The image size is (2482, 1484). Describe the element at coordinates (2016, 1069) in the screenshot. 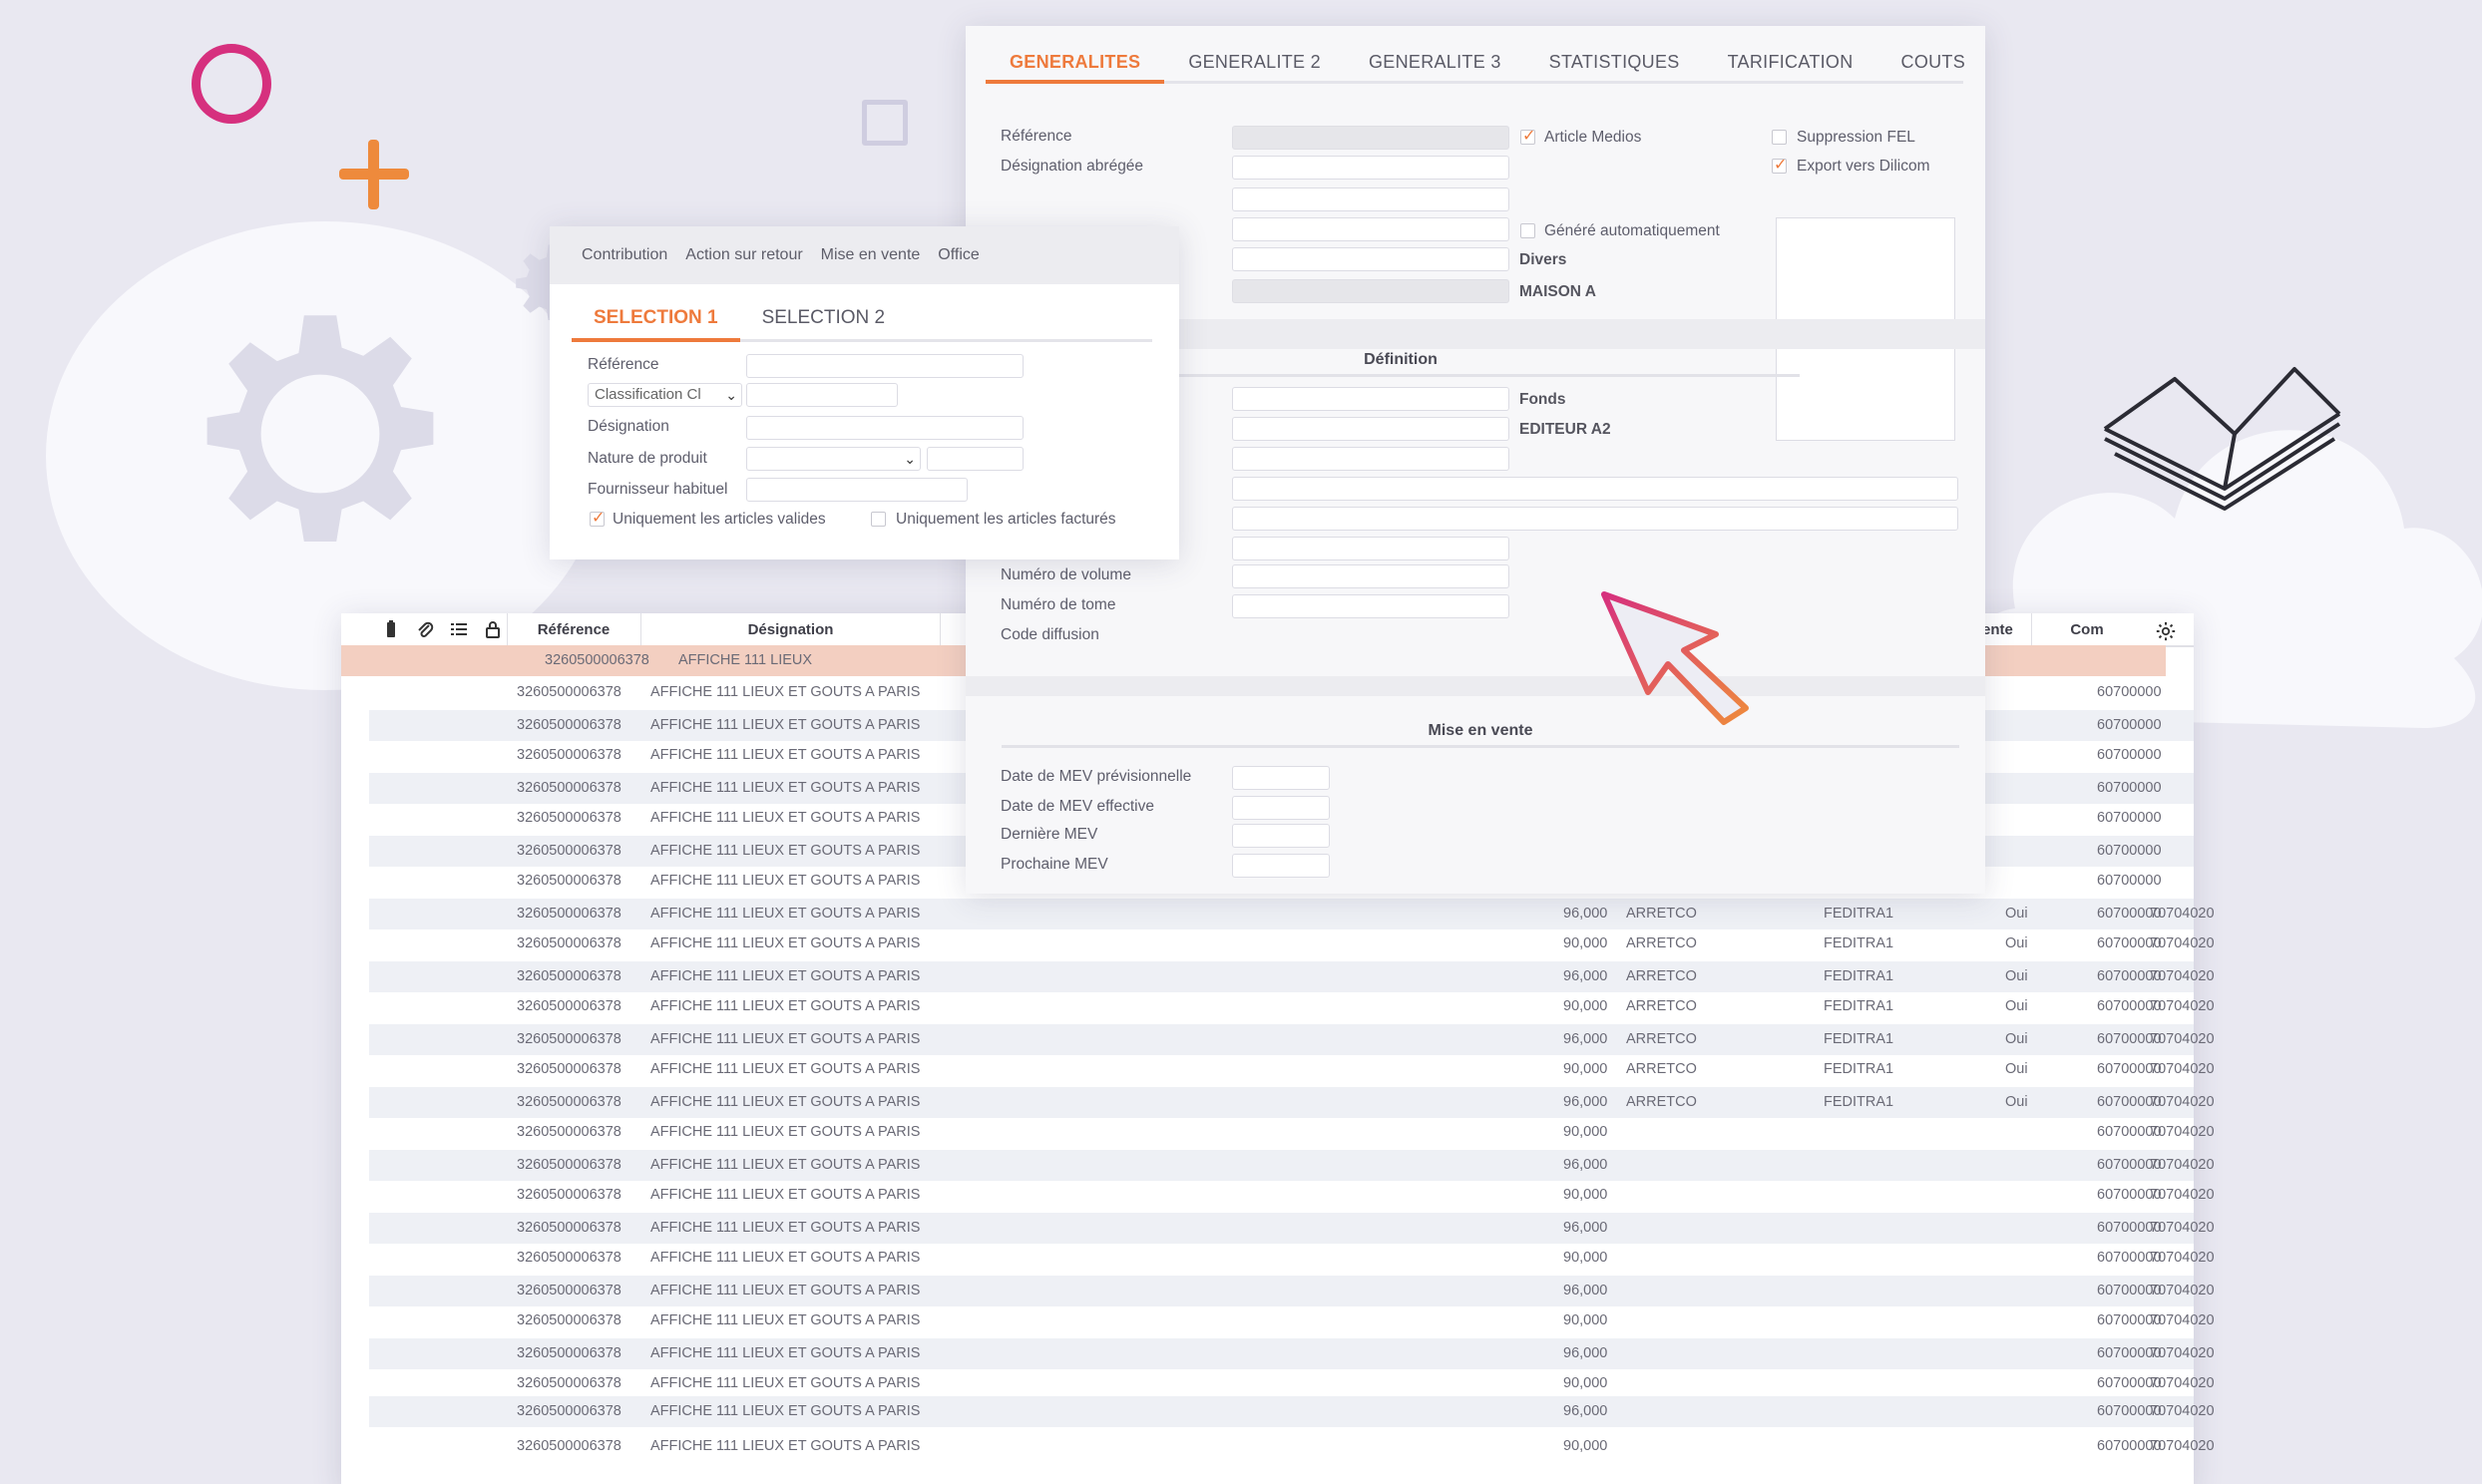

I see `cell-flag: Oui` at that location.